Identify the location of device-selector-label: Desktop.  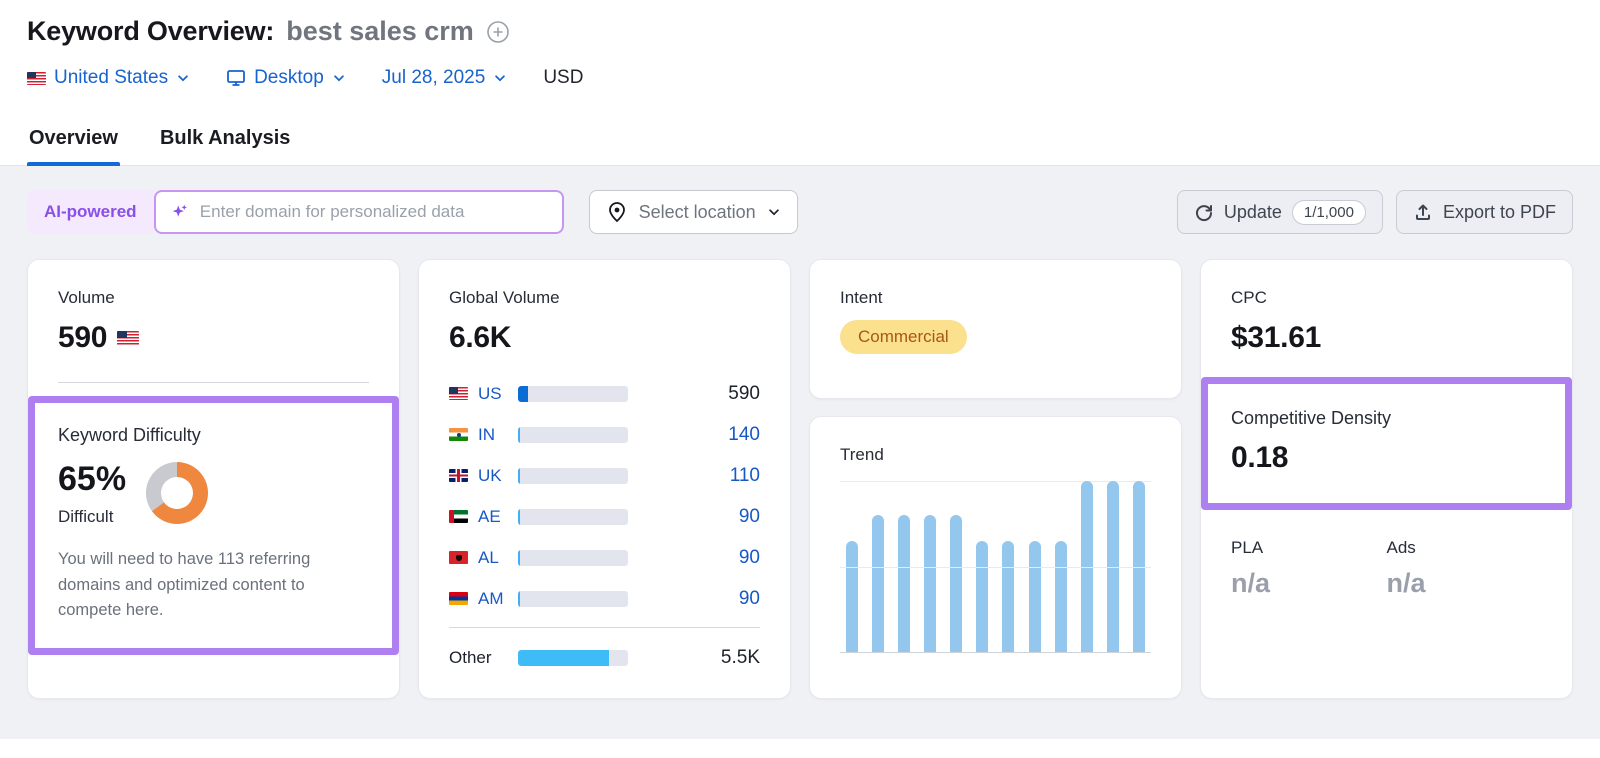
(289, 77).